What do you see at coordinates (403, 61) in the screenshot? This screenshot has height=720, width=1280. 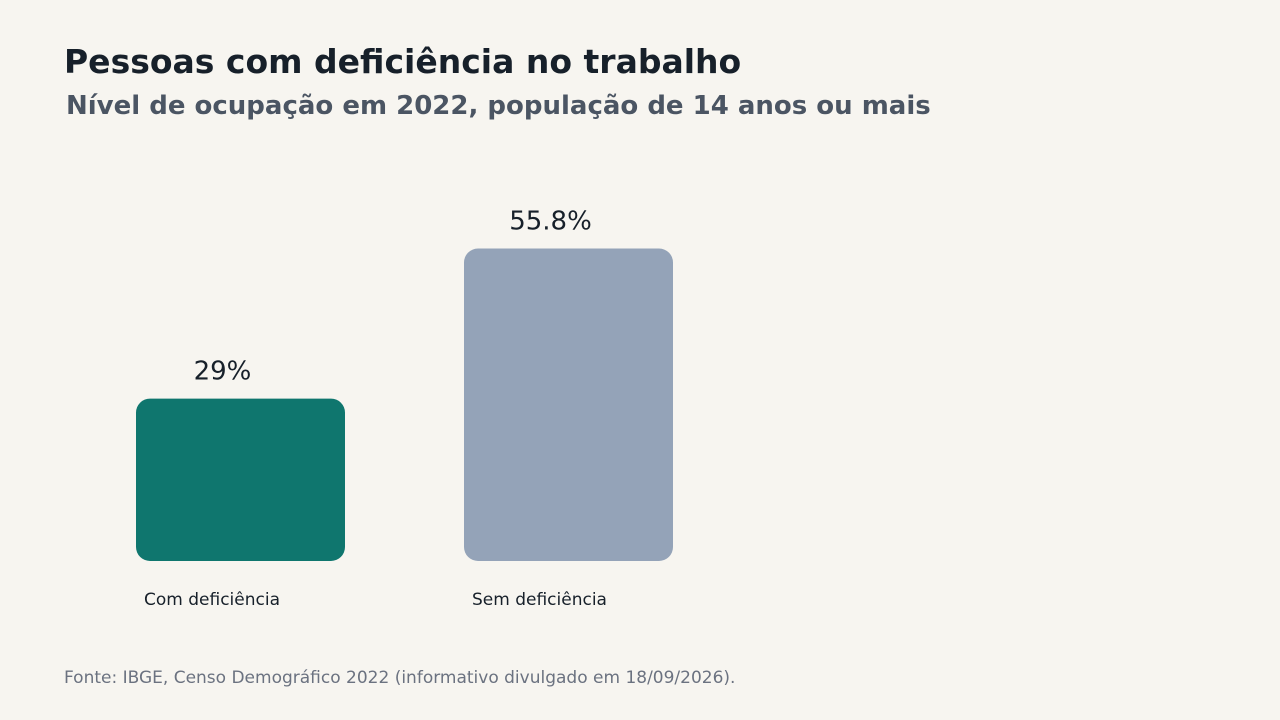 I see `chart-title: Pessoas com deficiência no trabalho` at bounding box center [403, 61].